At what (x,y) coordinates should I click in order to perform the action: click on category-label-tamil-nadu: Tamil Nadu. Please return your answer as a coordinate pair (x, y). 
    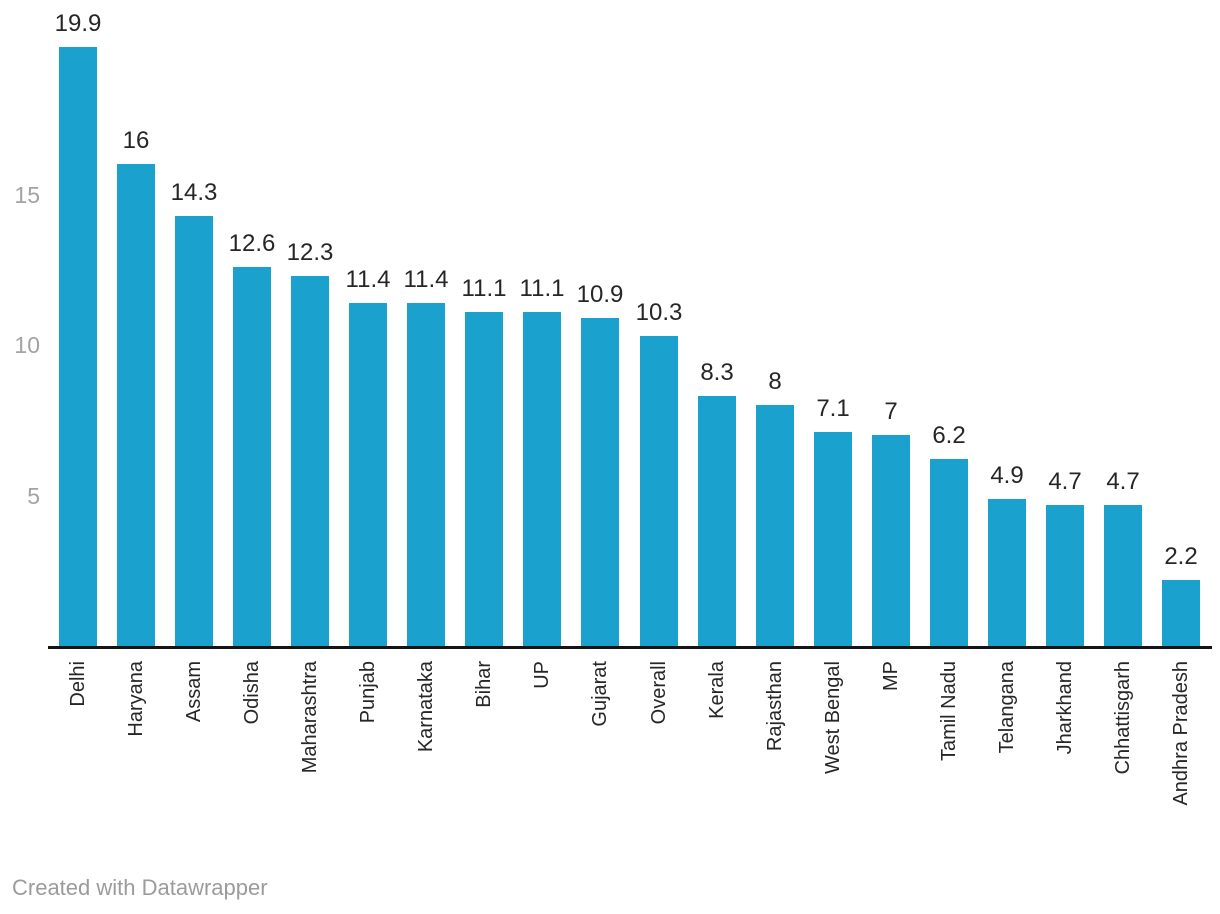
    Looking at the image, I should click on (949, 711).